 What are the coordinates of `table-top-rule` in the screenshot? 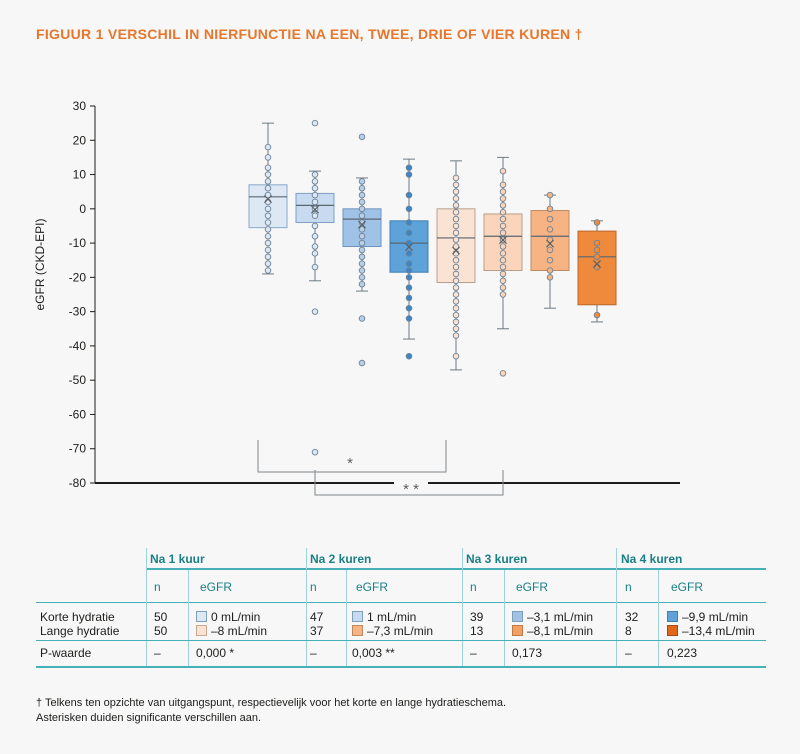 It's located at (456, 569).